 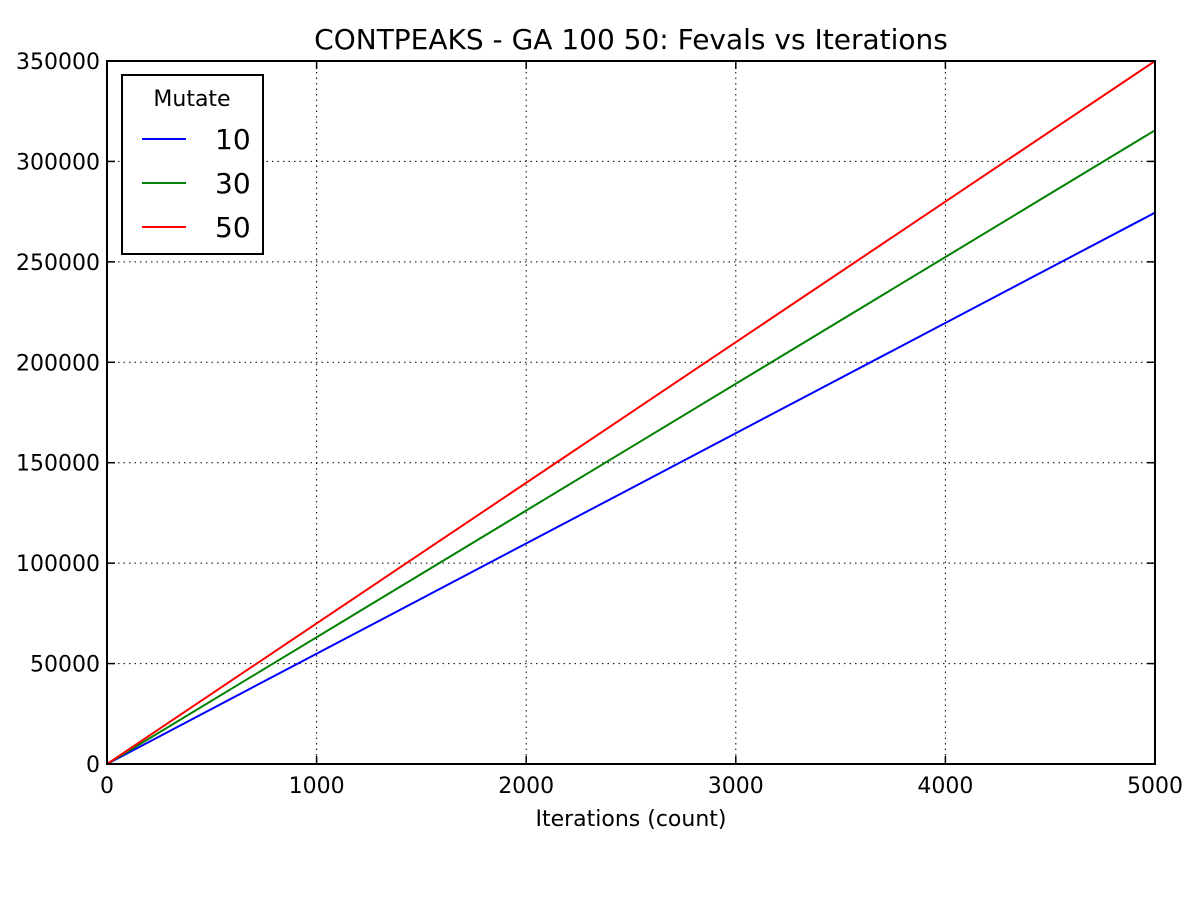 What do you see at coordinates (233, 227) in the screenshot?
I see `legend-label-50: 50` at bounding box center [233, 227].